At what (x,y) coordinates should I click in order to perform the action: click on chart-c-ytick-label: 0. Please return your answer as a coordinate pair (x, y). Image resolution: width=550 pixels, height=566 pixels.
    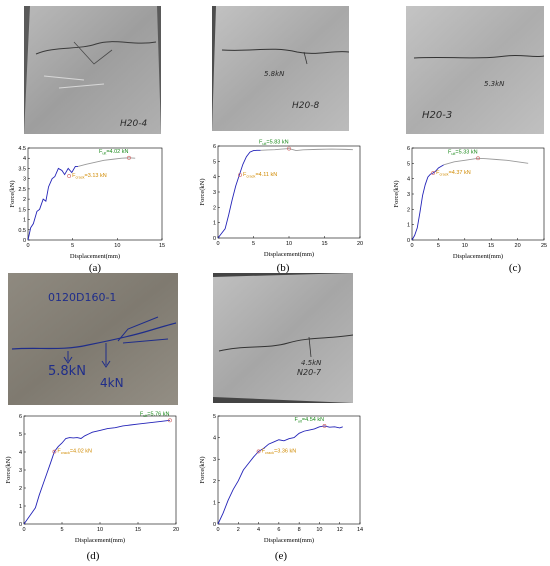
    Looking at the image, I should click on (408, 241).